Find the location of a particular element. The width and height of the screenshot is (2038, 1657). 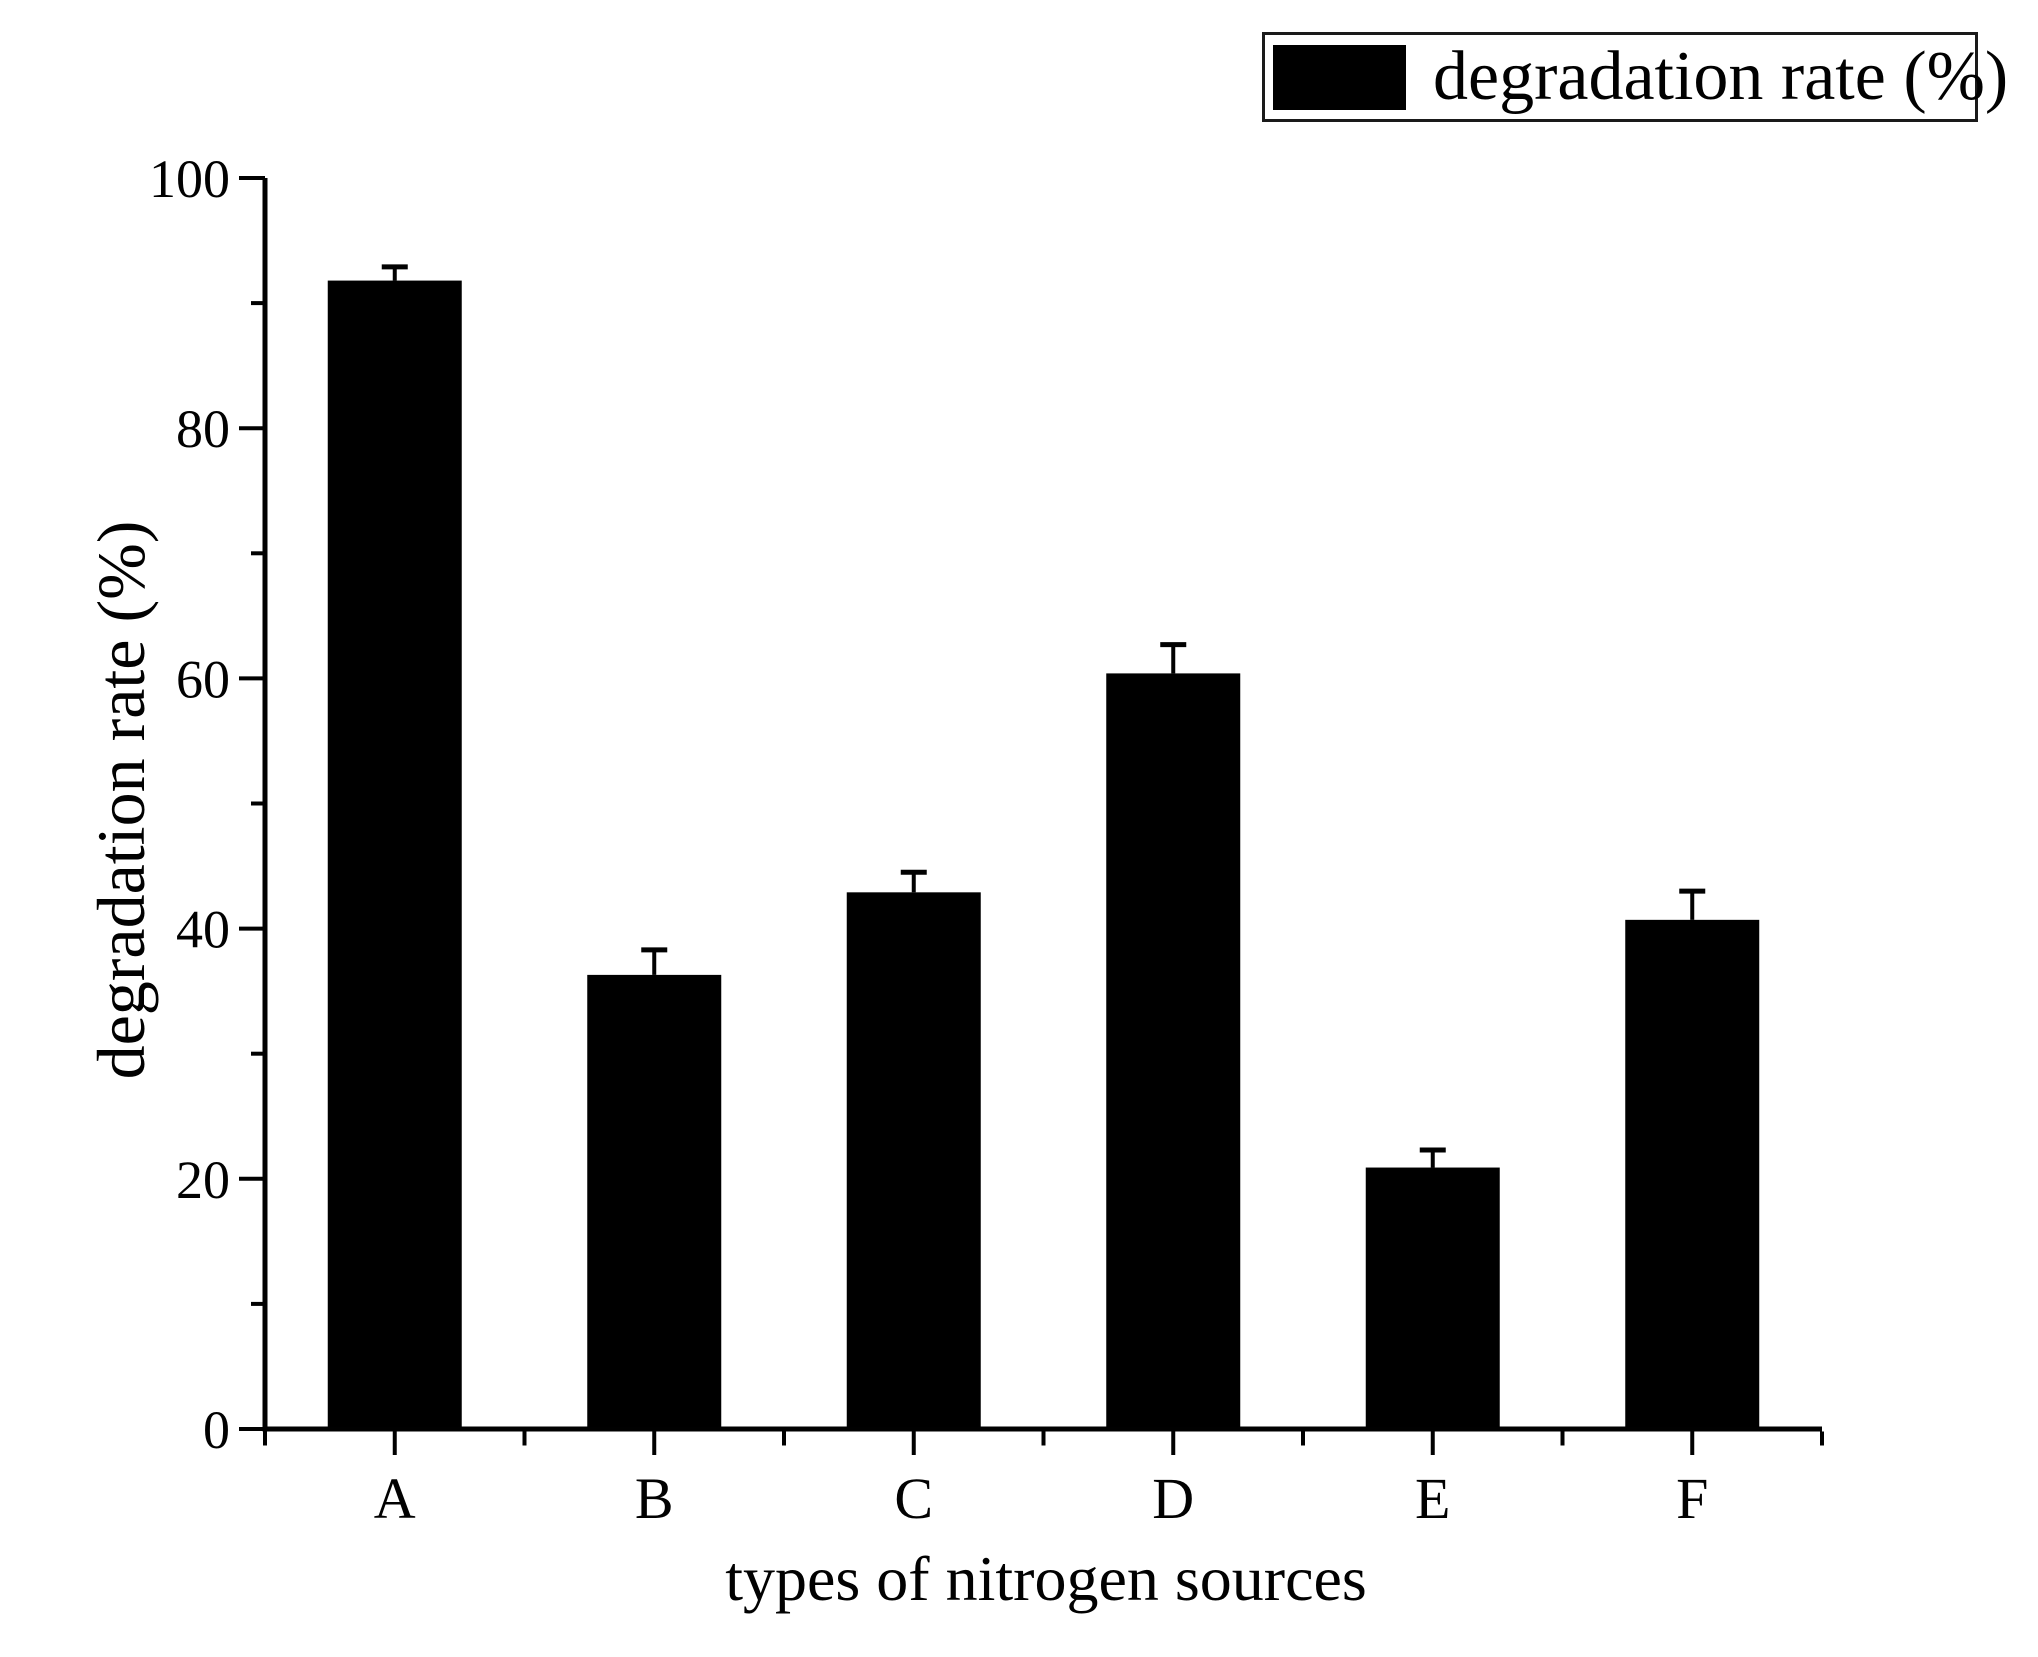

legend-label: degradation rate (%) is located at coordinates (1721, 76).